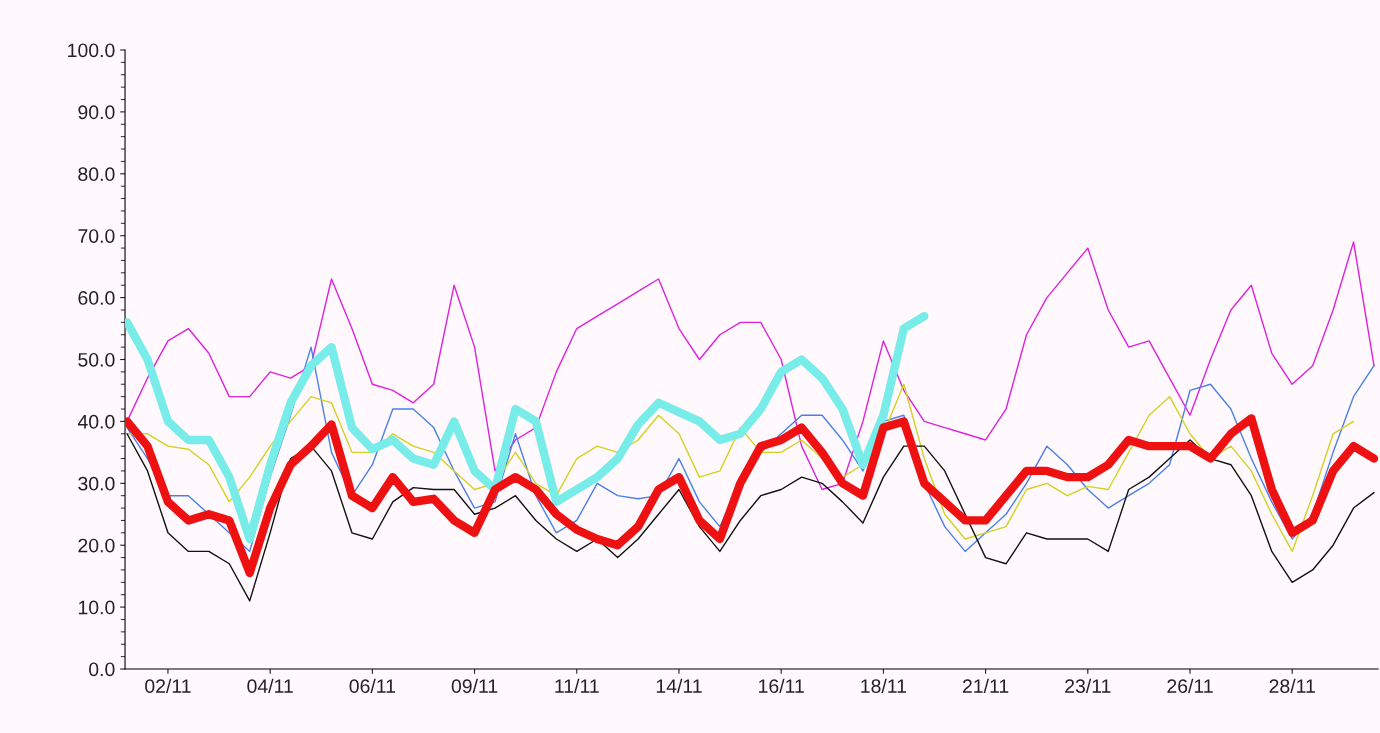 This screenshot has width=1380, height=733. Describe the element at coordinates (372, 686) in the screenshot. I see `x-tick-label: 06/11` at that location.